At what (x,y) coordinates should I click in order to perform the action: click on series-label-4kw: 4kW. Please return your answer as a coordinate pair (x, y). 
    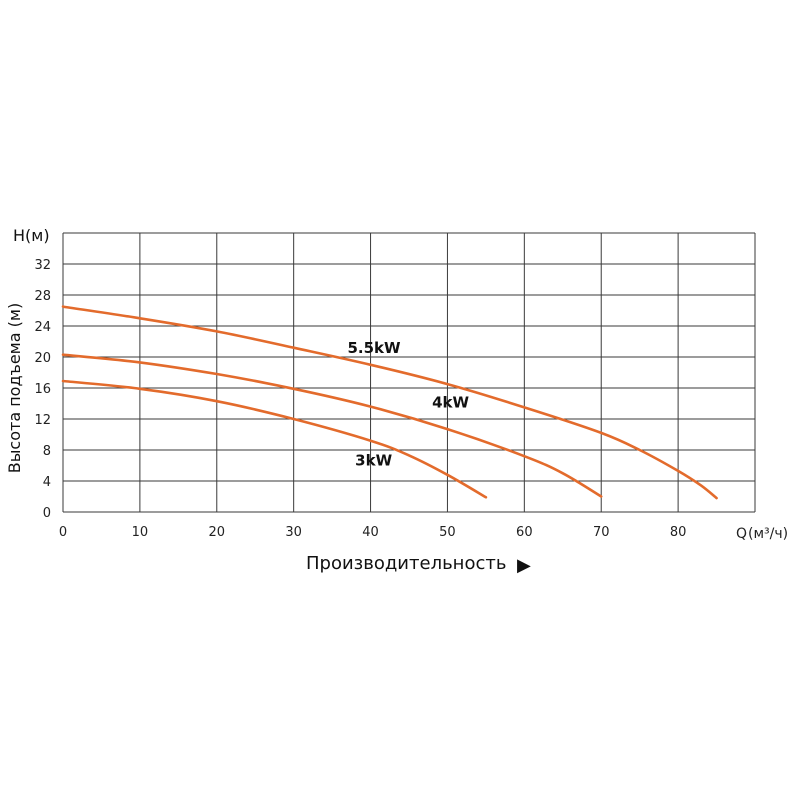
    Looking at the image, I should click on (450, 402).